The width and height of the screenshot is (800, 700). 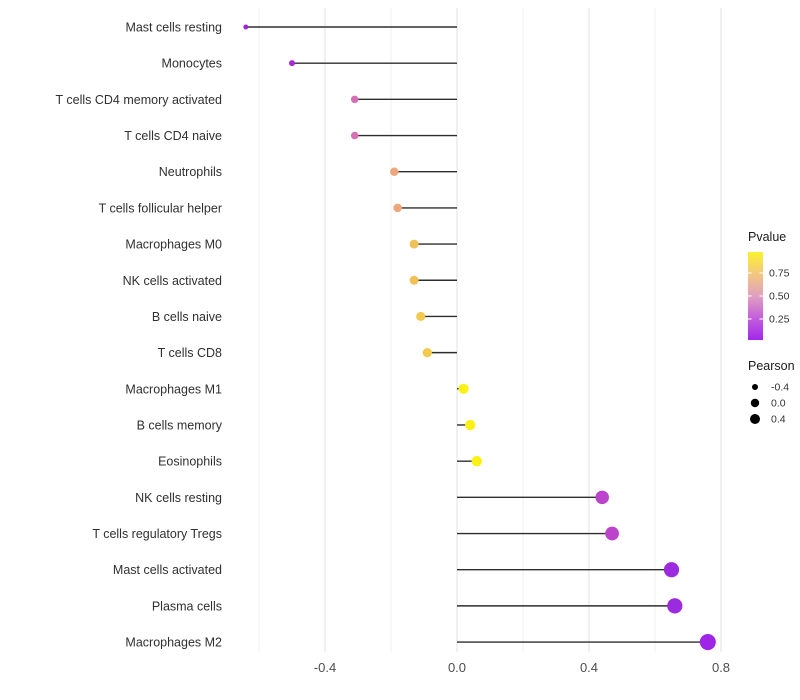 What do you see at coordinates (755, 296) in the screenshot?
I see `legend-gradient-bar` at bounding box center [755, 296].